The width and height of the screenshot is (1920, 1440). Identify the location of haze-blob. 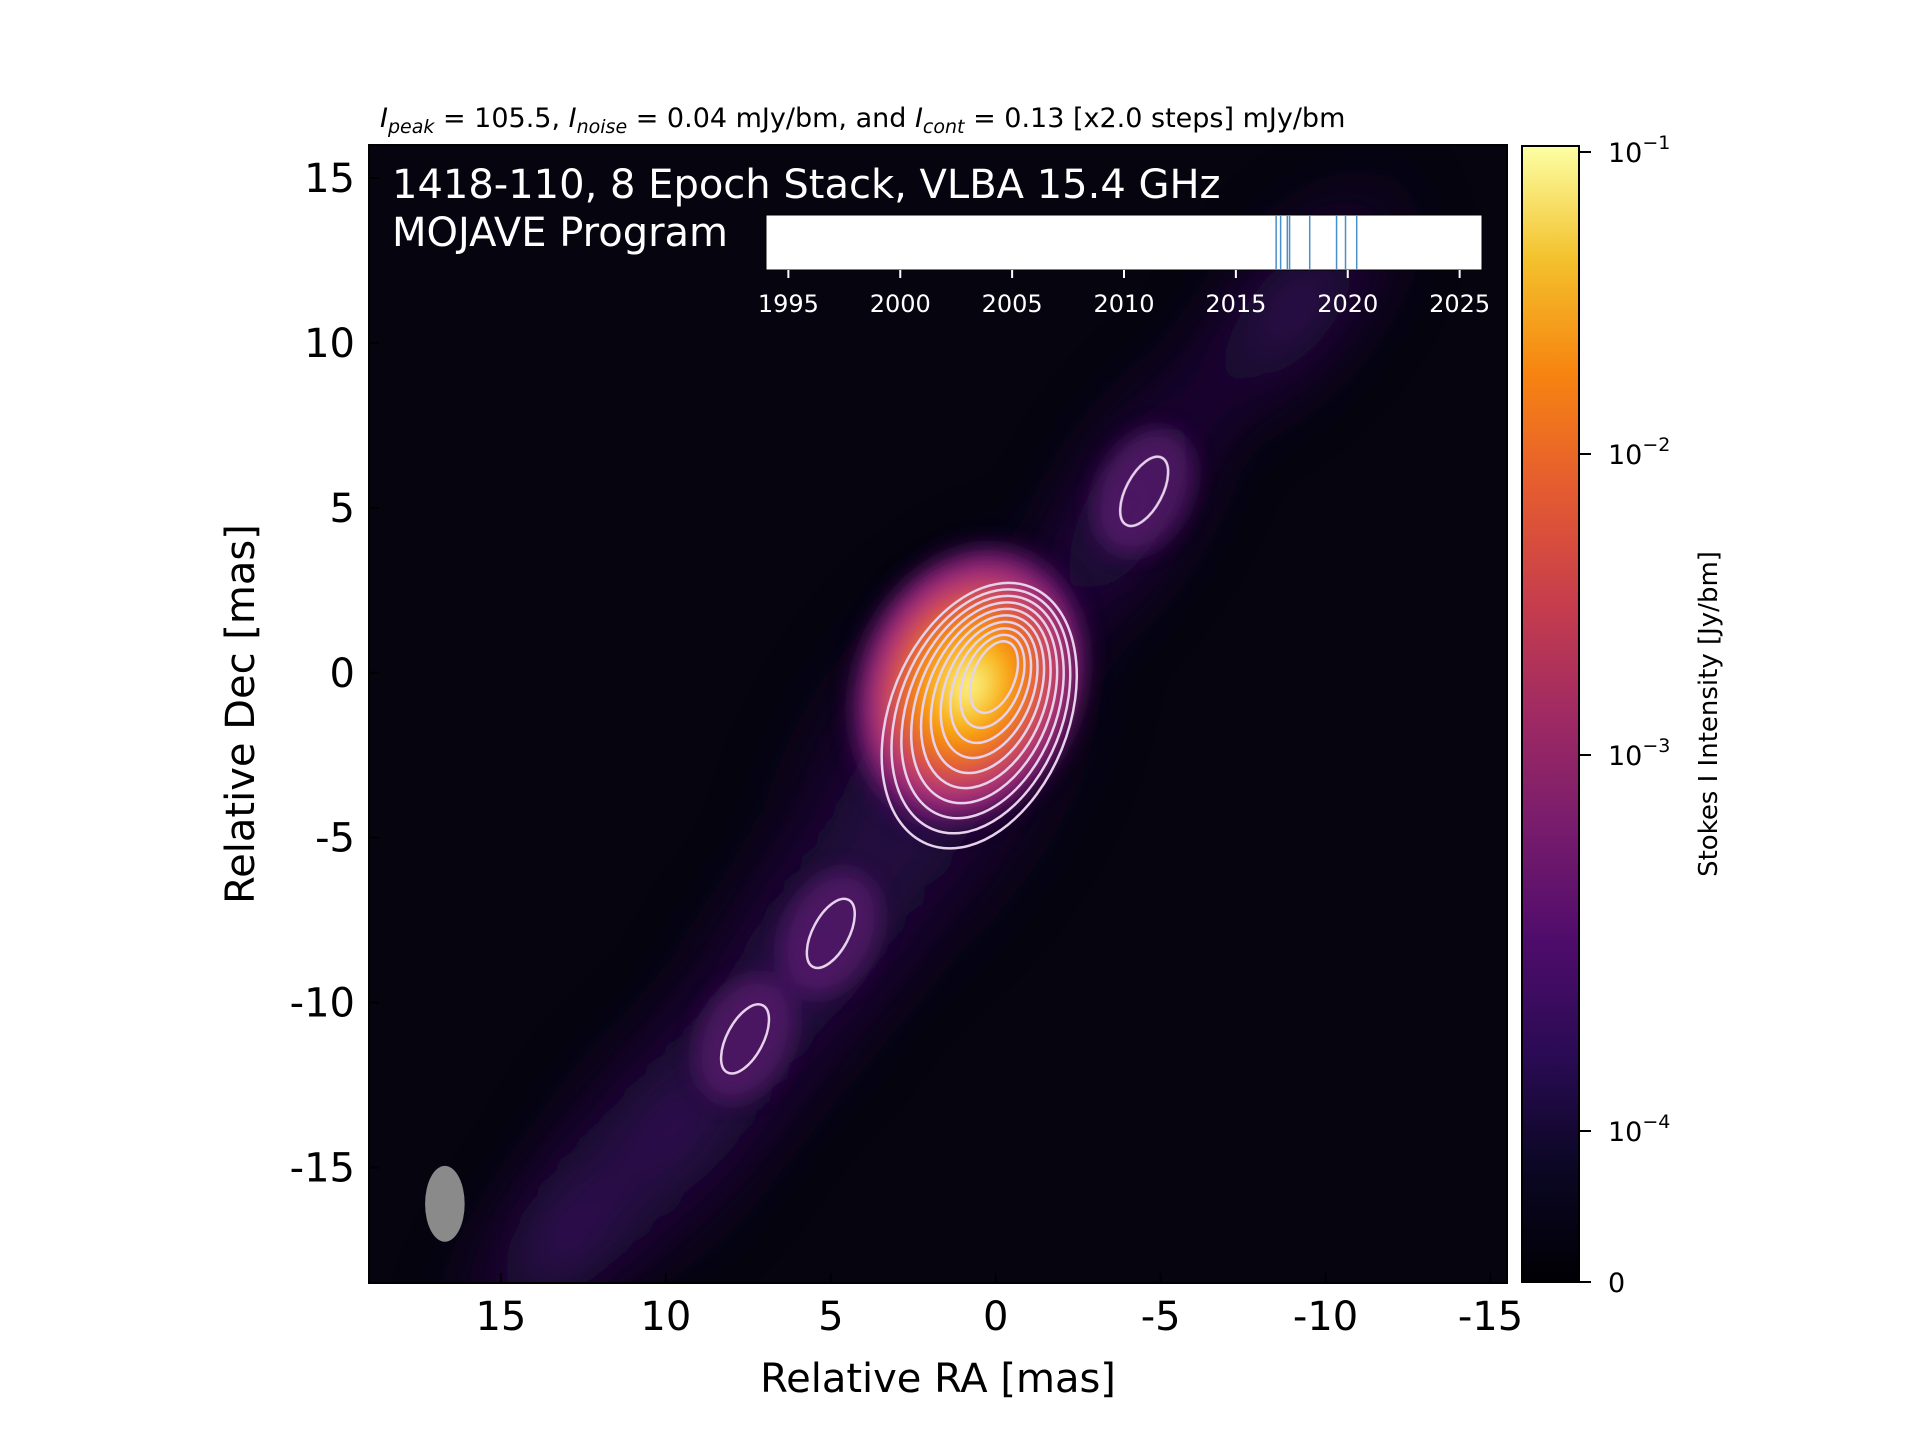
(567, 1176).